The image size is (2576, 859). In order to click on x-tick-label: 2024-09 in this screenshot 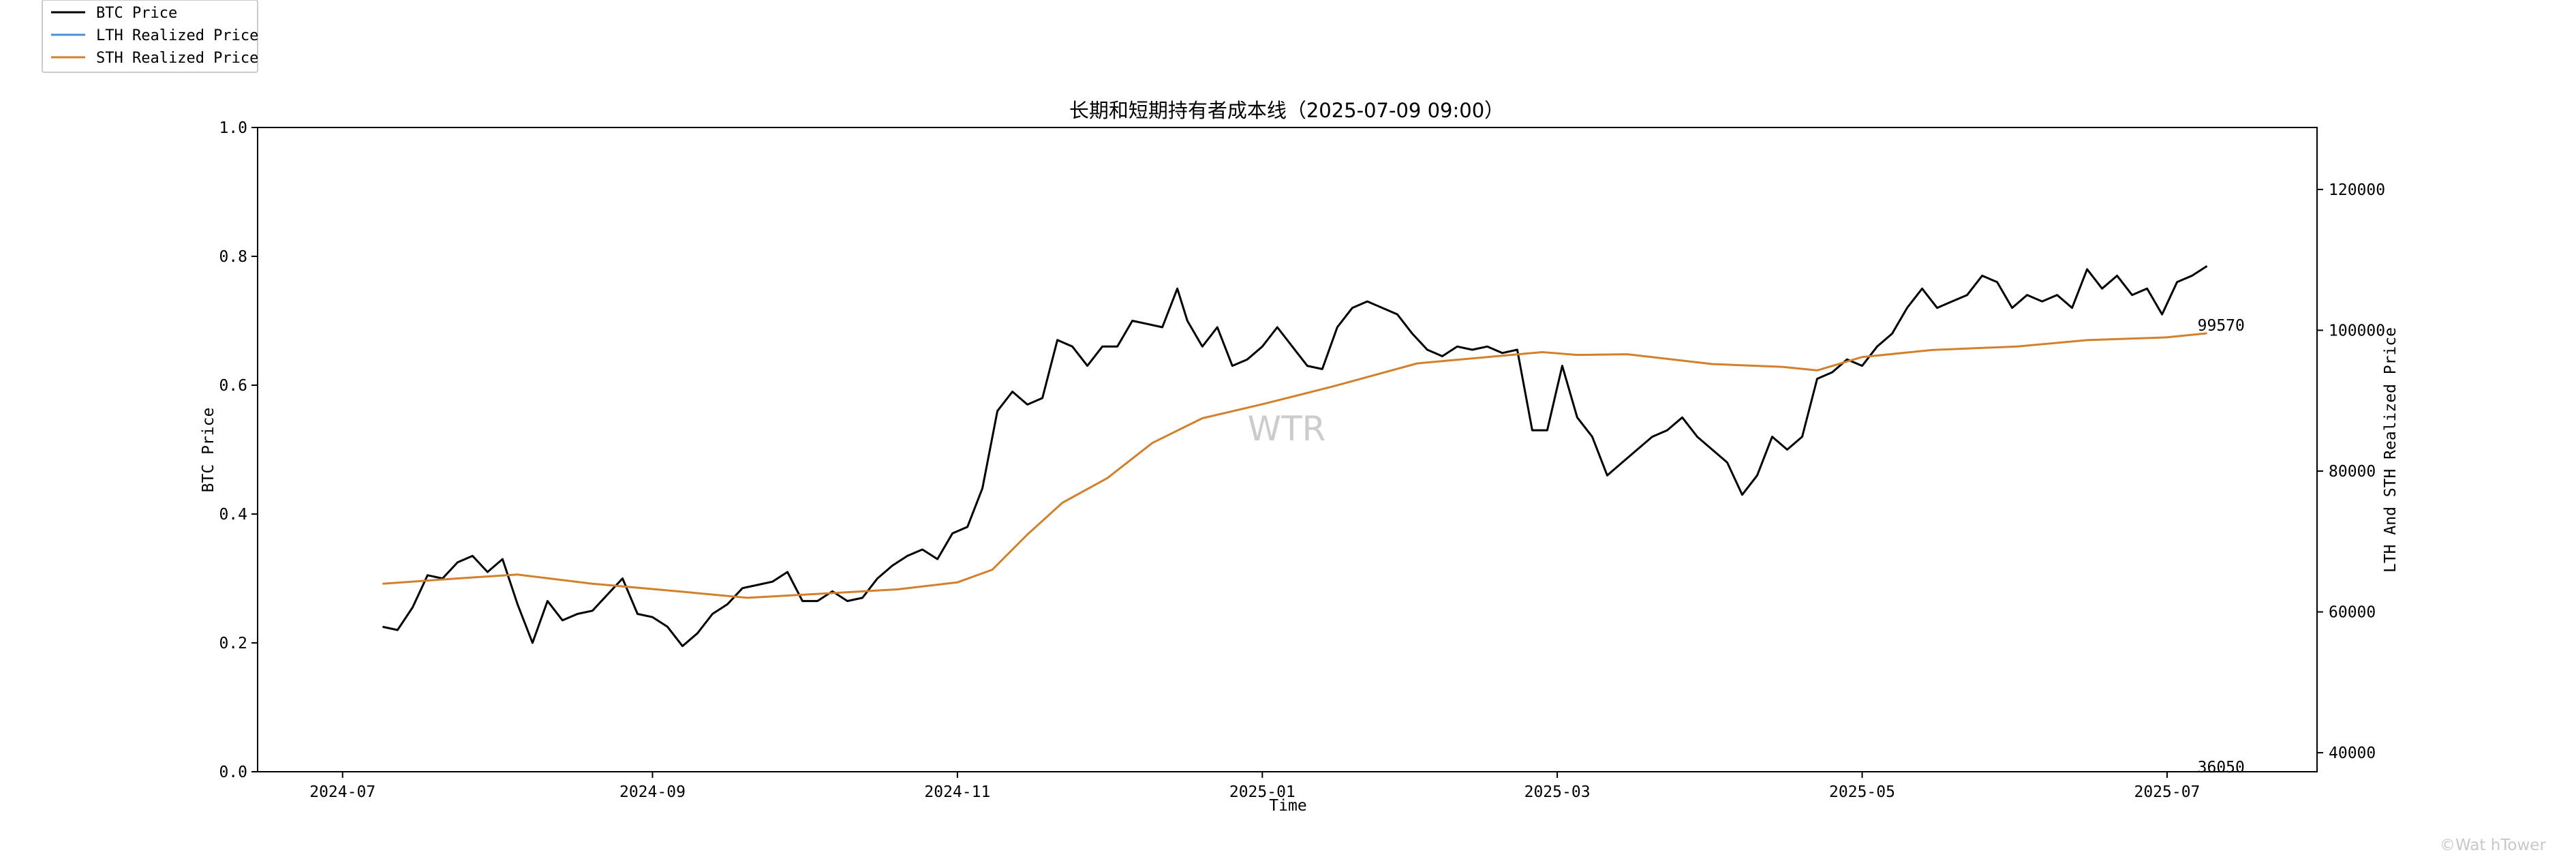, I will do `click(652, 792)`.